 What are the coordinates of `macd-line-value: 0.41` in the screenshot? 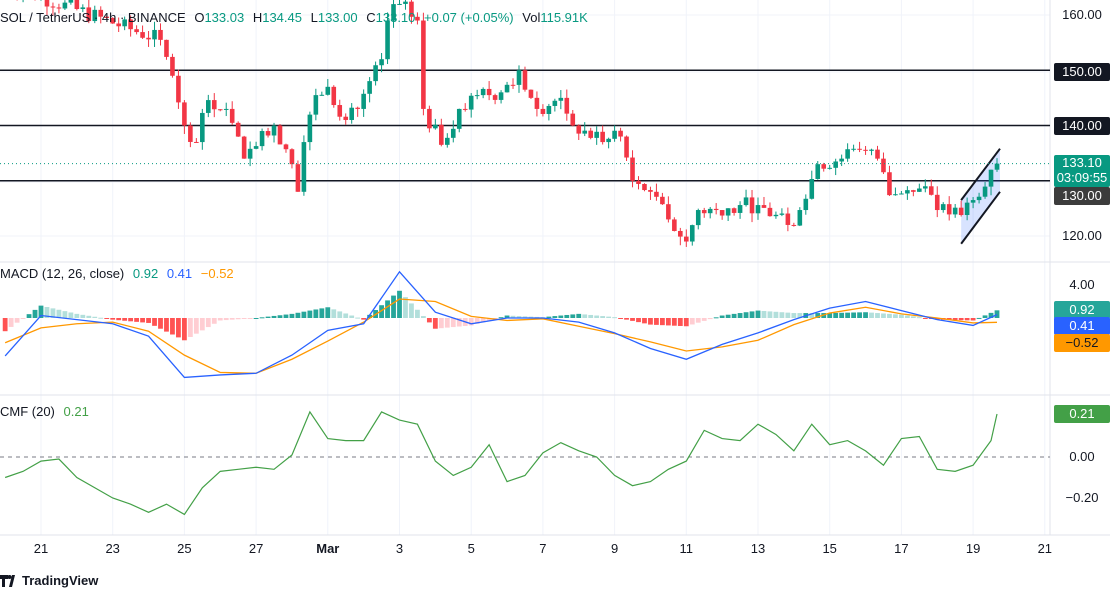 It's located at (179, 273).